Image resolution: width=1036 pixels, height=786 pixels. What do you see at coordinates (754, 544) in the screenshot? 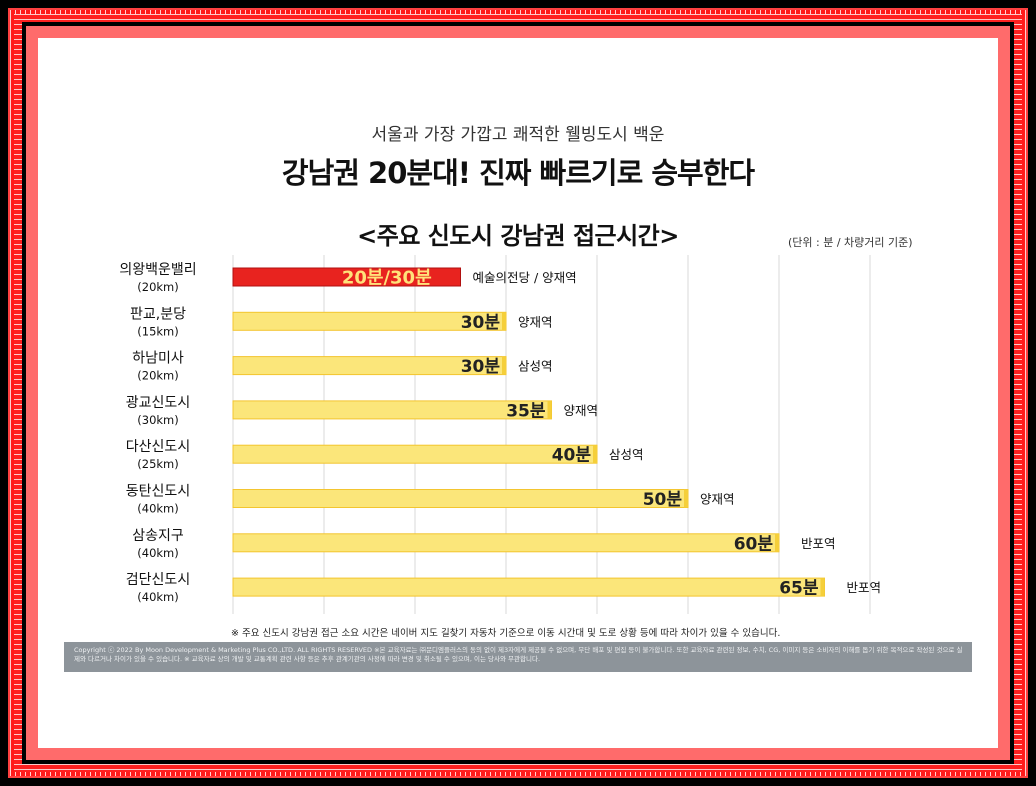
I see `value-label: 60분` at bounding box center [754, 544].